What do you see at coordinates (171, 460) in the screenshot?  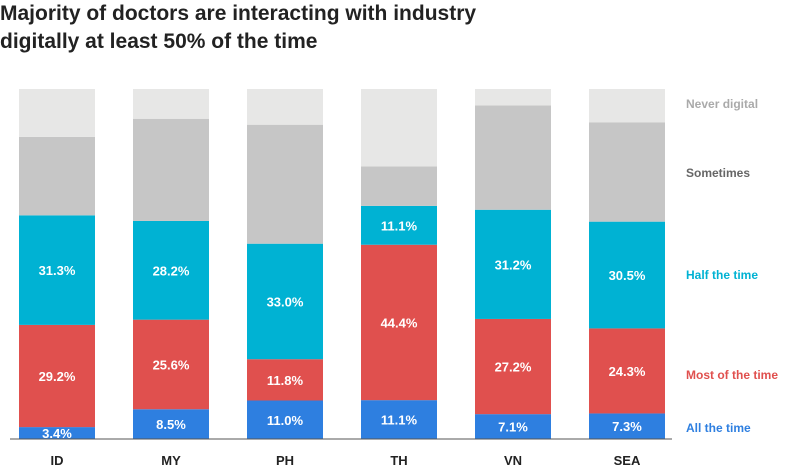 I see `category-label-my: MY` at bounding box center [171, 460].